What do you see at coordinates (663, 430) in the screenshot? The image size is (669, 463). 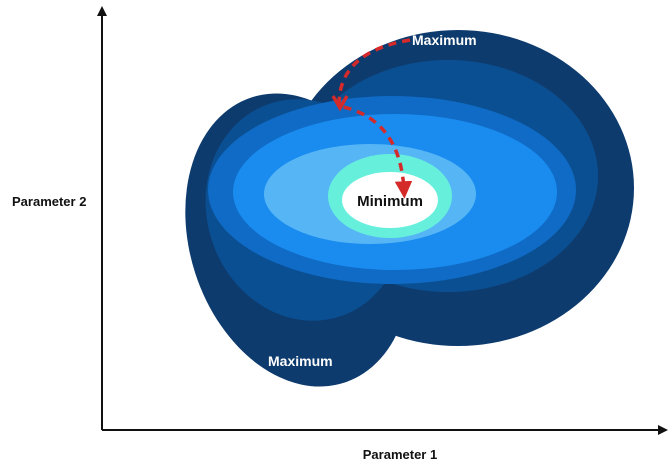 I see `x-axis-arrow-icon` at bounding box center [663, 430].